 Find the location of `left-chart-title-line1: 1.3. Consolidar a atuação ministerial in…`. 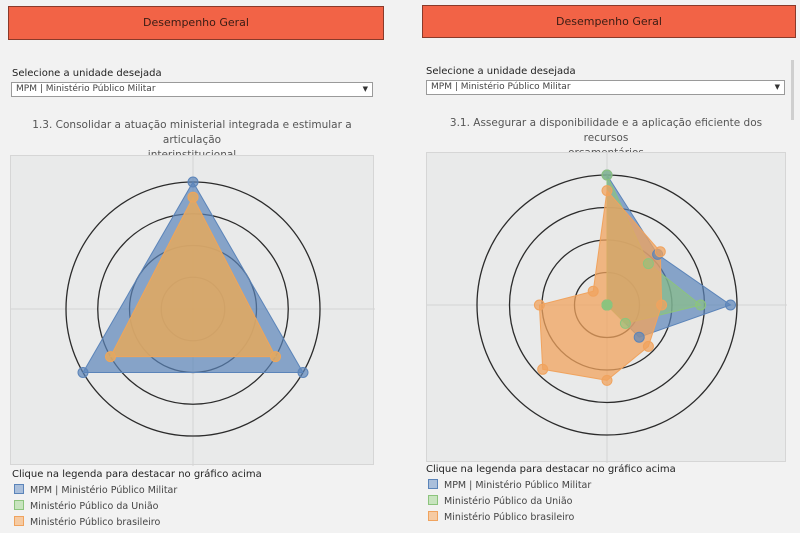

left-chart-title-line1: 1.3. Consolidar a atuação ministerial in… is located at coordinates (192, 132).